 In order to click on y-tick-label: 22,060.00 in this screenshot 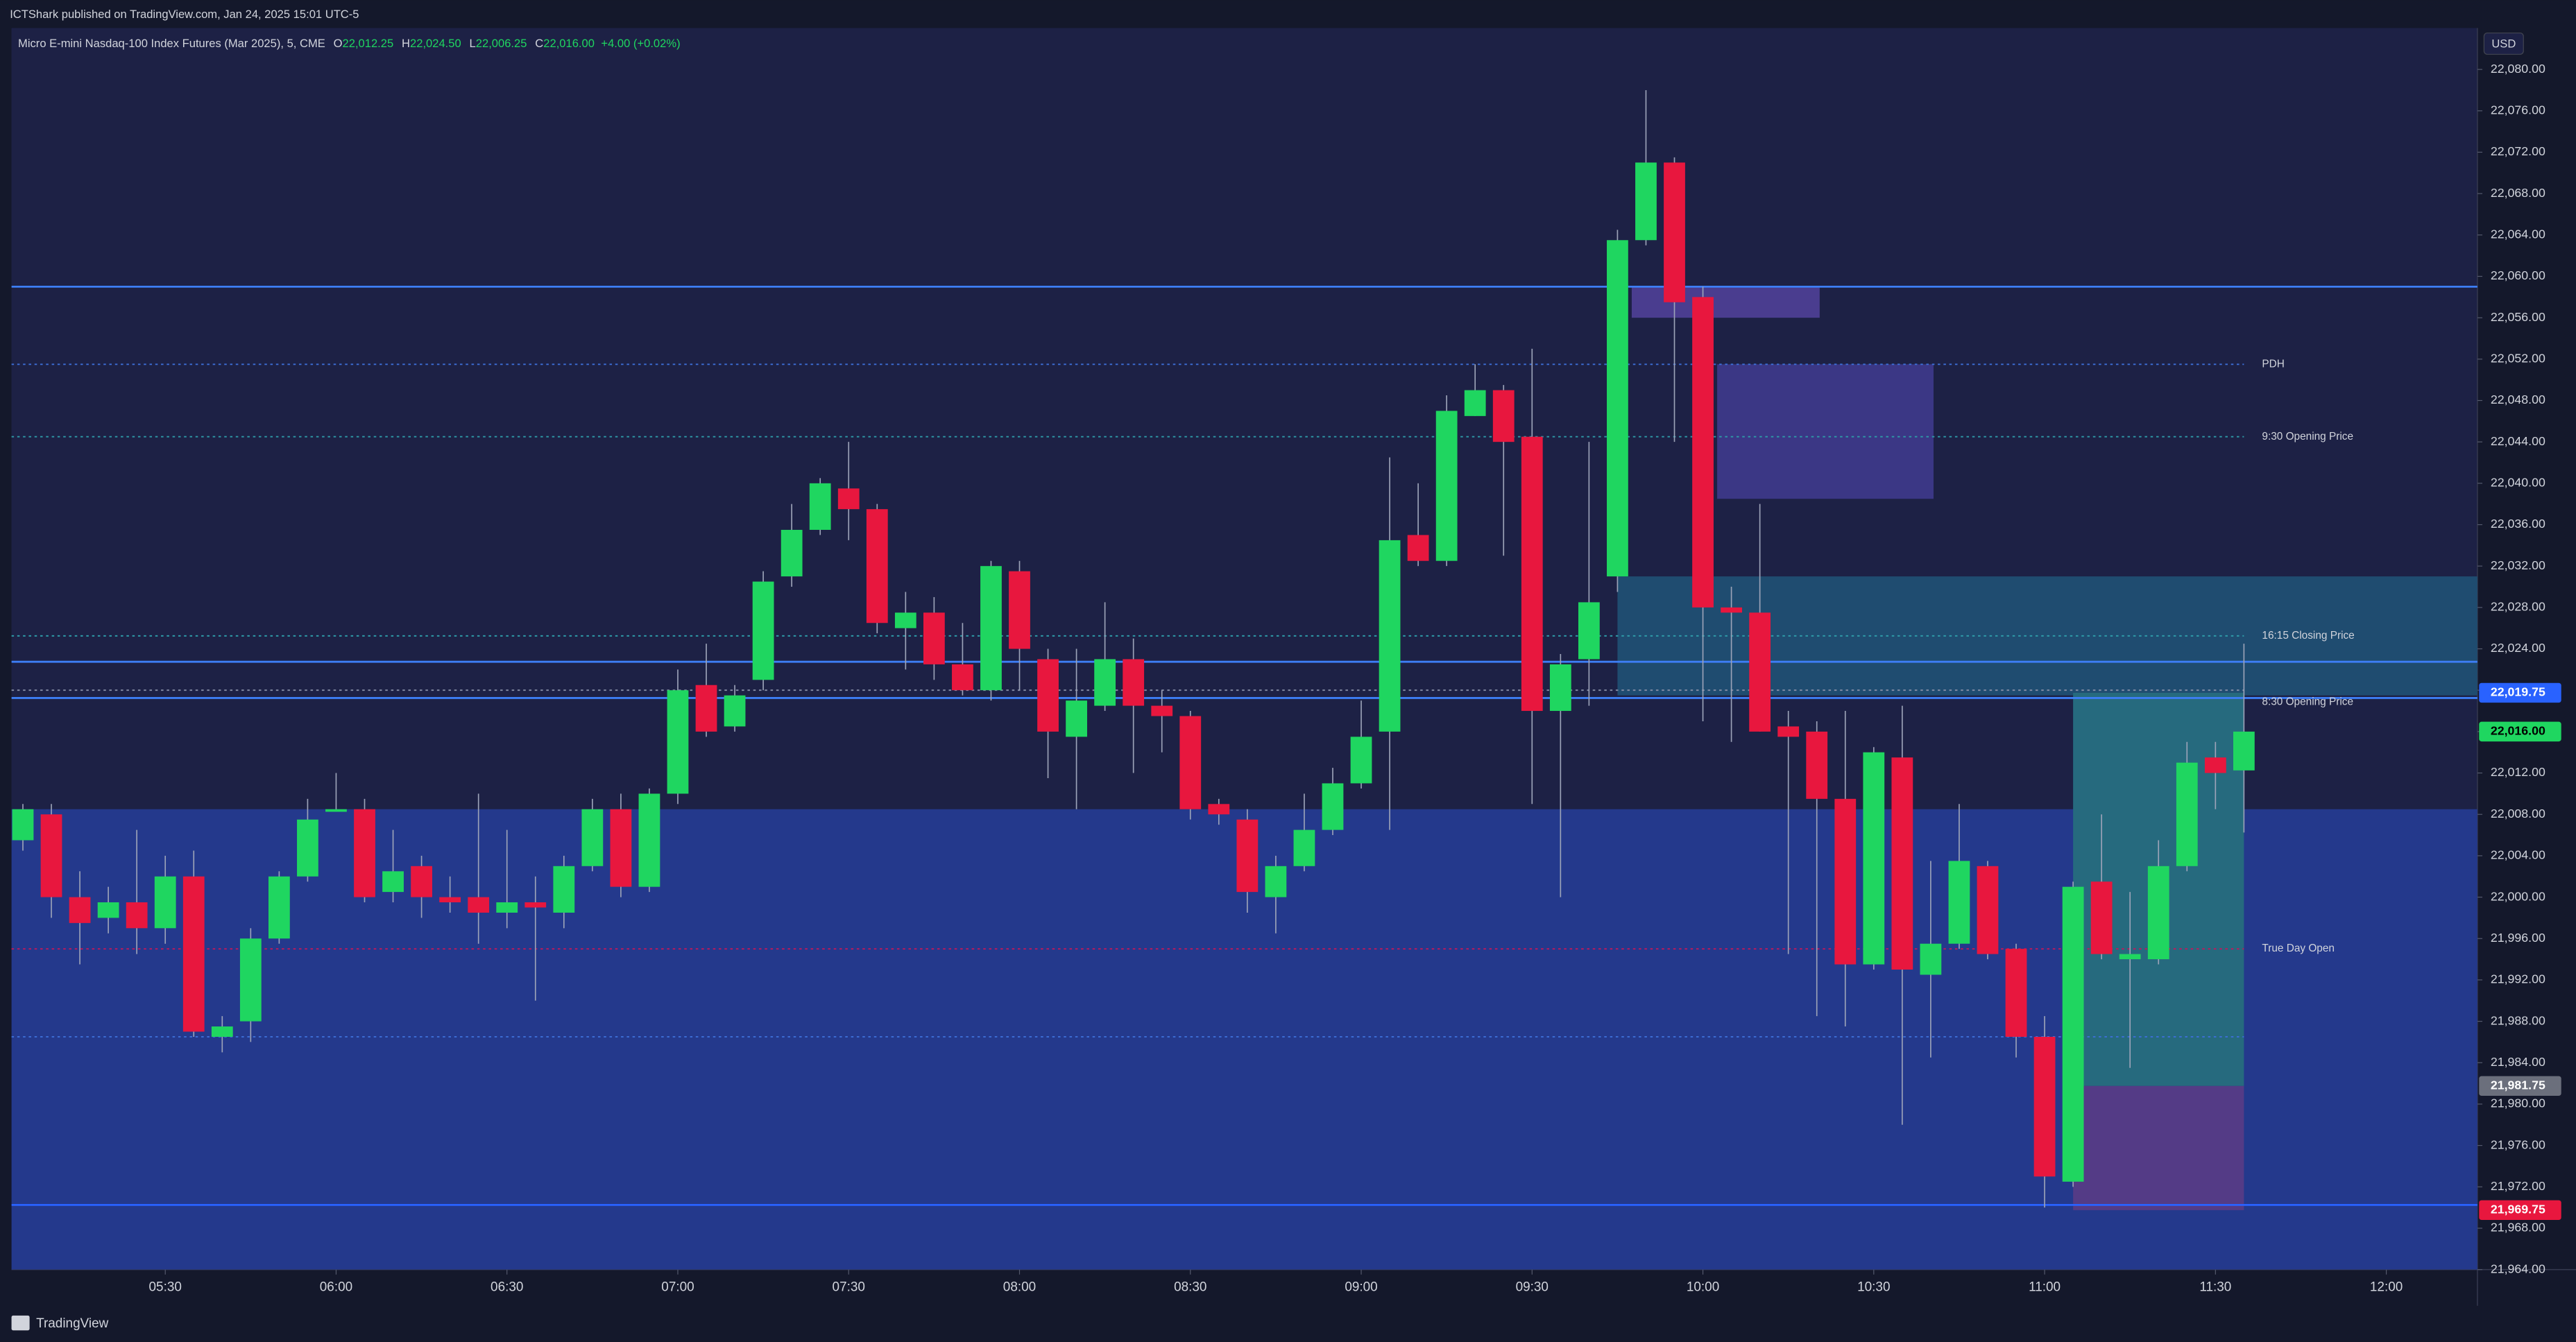, I will do `click(2518, 275)`.